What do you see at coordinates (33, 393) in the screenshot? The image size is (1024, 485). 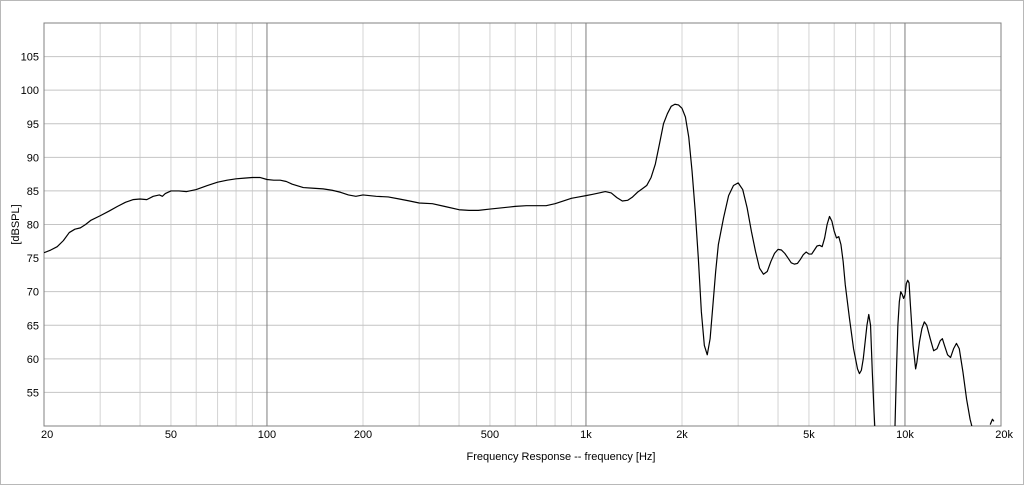 I see `y-tick-label: 55` at bounding box center [33, 393].